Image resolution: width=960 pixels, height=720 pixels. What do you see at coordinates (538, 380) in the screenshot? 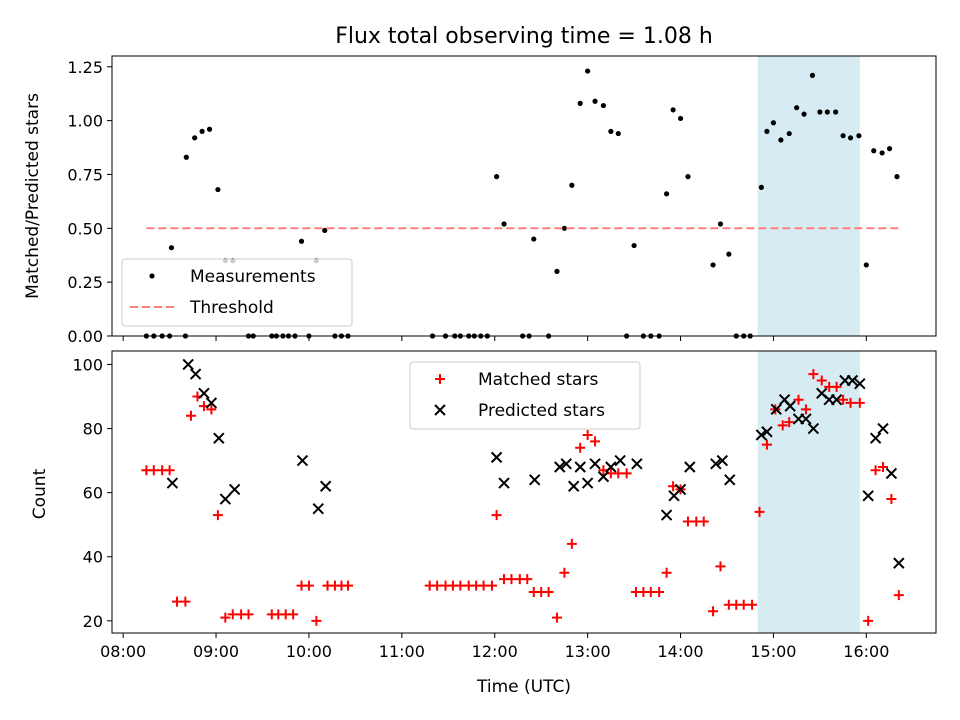
I see `legend-label: Matched stars` at bounding box center [538, 380].